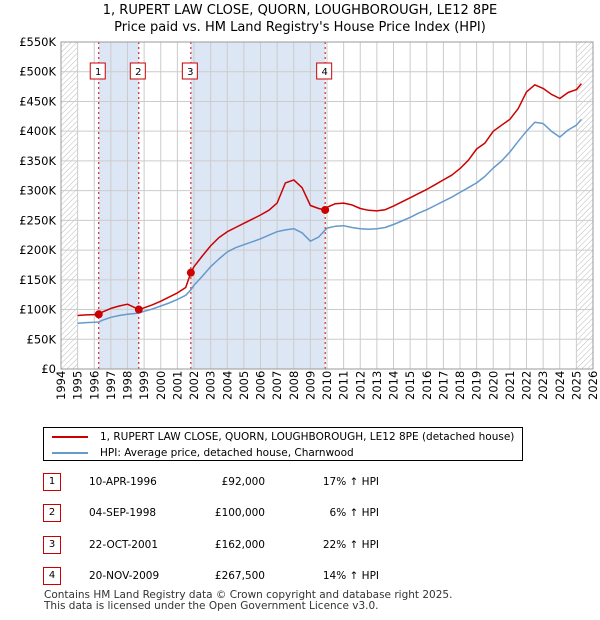 This screenshot has width=600, height=620. I want to click on sale-date: 10-APR-1996, so click(123, 482).